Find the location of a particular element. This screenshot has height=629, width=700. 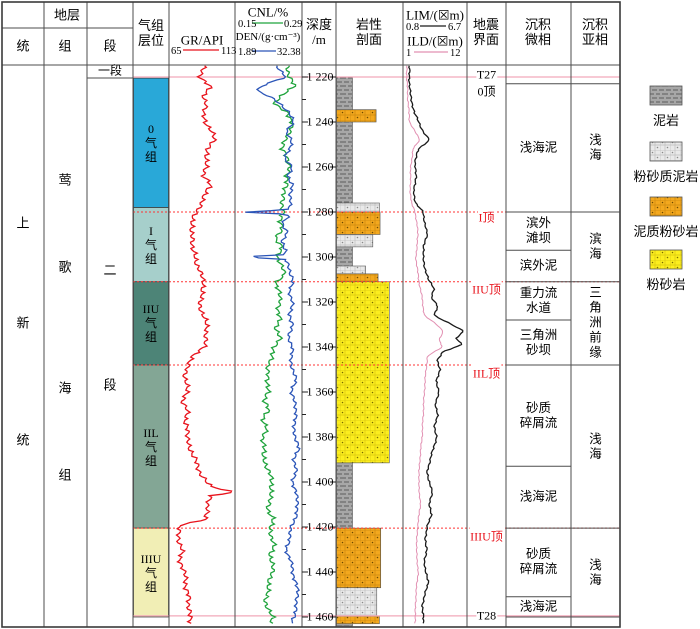

cnl-scale-max: 0.29 is located at coordinates (293, 24).